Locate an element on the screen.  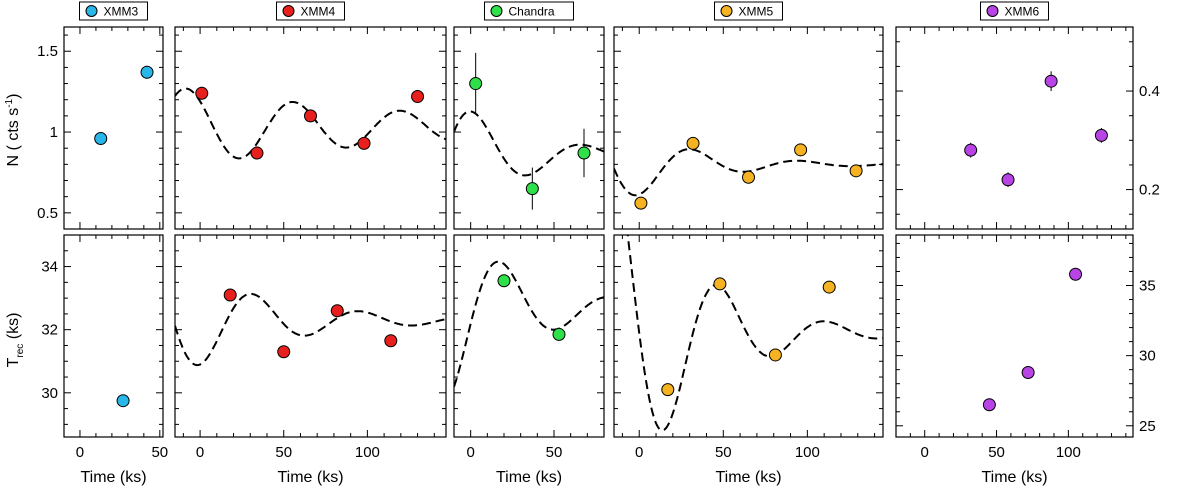
panel-xmm4-top is located at coordinates (310, 128).